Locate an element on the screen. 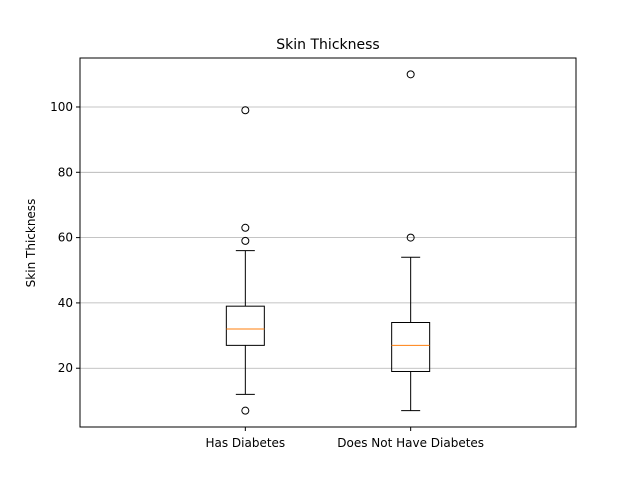 The image size is (640, 480). y-tick-label: 20 is located at coordinates (65, 368).